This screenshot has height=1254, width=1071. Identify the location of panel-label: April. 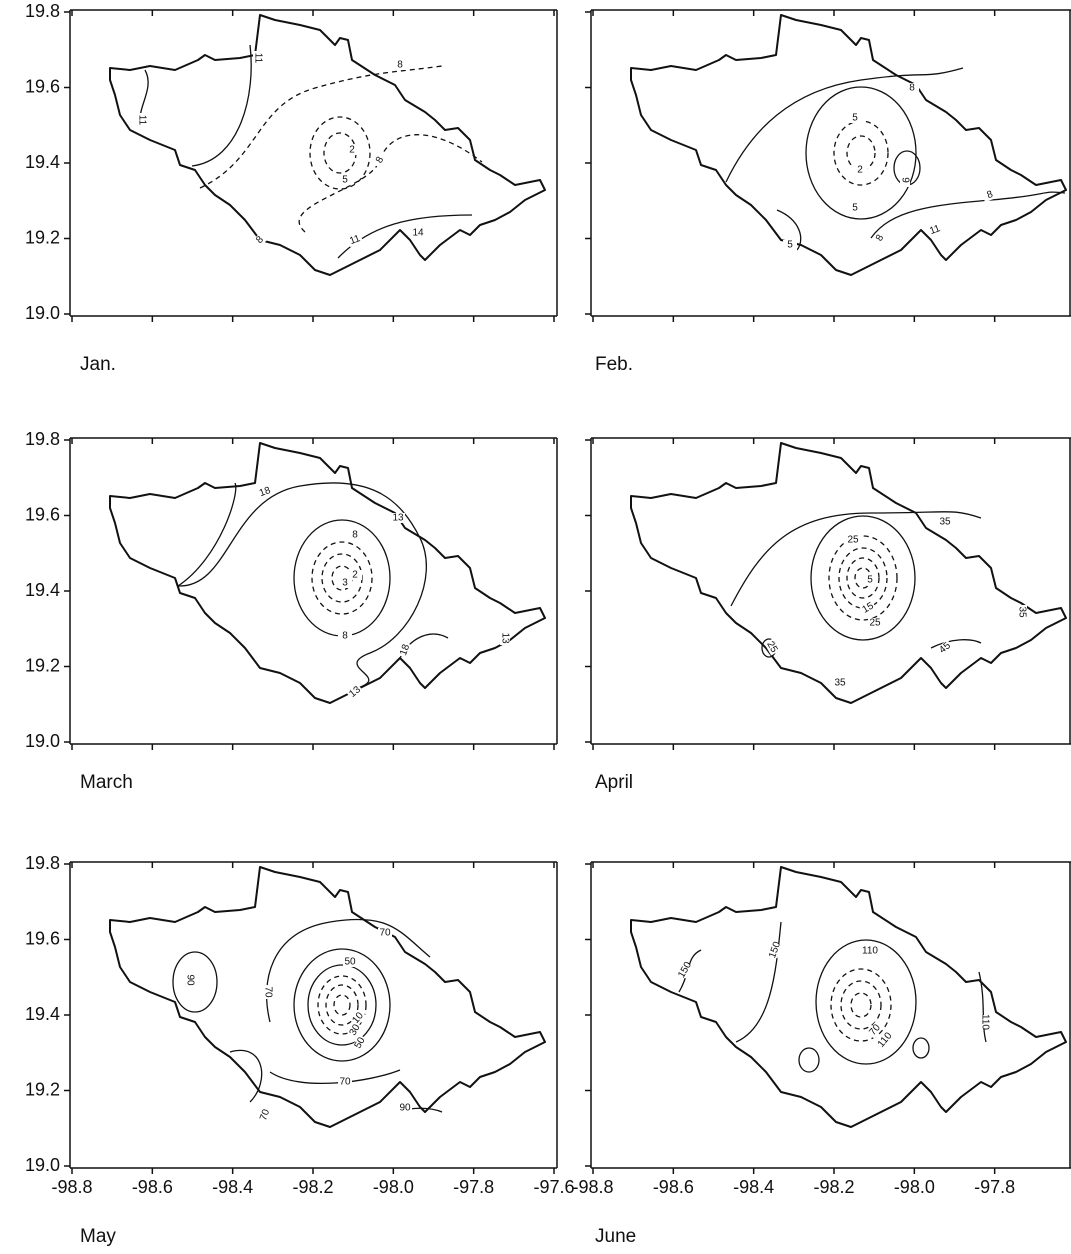
(614, 782).